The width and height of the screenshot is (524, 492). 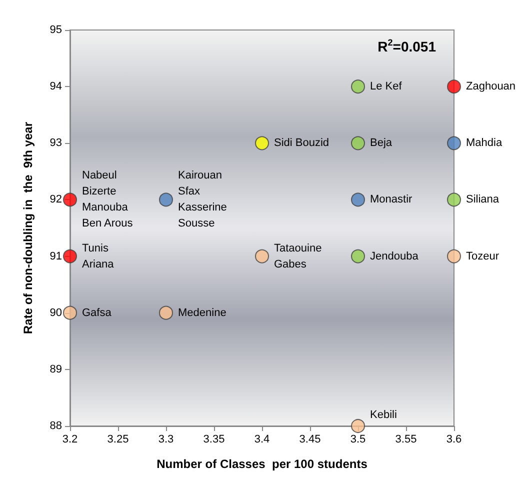 What do you see at coordinates (108, 224) in the screenshot?
I see `annotation: Ben Arous` at bounding box center [108, 224].